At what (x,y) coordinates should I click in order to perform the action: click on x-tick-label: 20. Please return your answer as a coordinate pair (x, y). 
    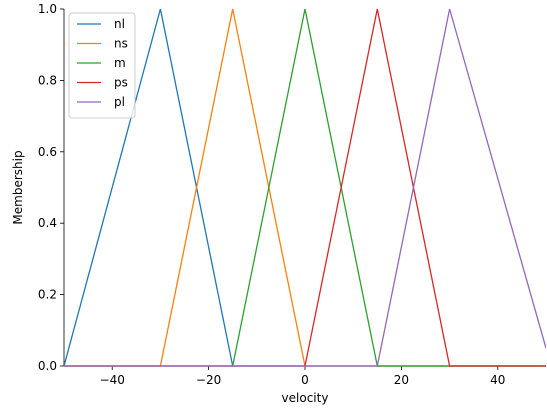
    Looking at the image, I should click on (401, 380).